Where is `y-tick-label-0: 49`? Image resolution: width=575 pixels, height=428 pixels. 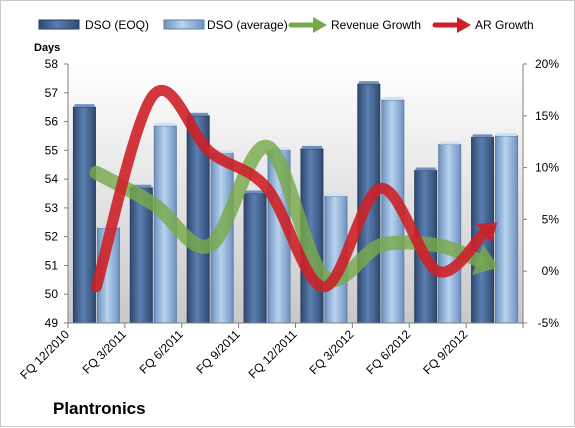
y-tick-label-0: 49 is located at coordinates (52, 323).